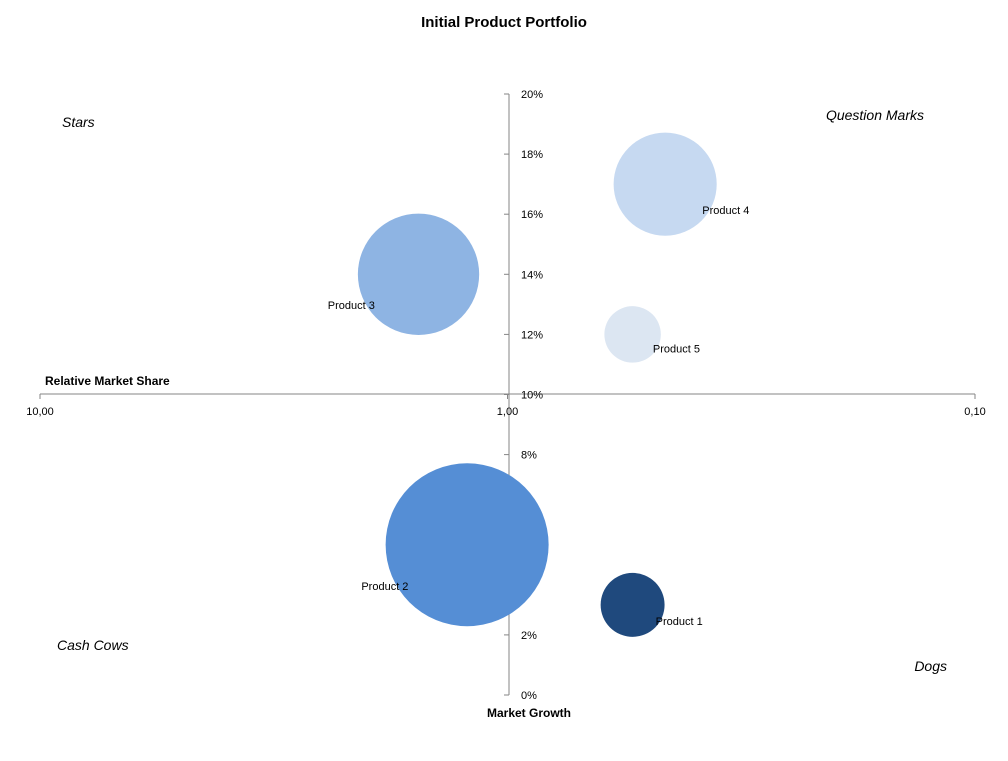  What do you see at coordinates (930, 666) in the screenshot?
I see `quadrant-label-dogs: Dogs` at bounding box center [930, 666].